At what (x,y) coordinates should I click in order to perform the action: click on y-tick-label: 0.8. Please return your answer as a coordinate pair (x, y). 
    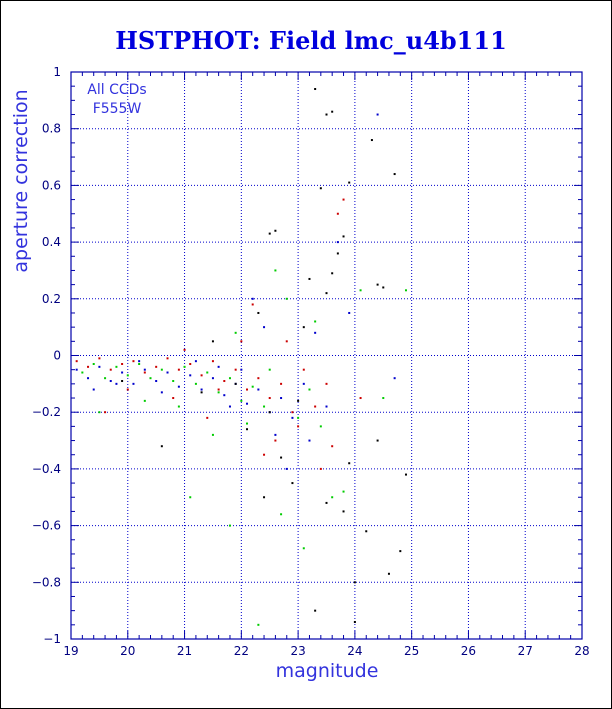
    Looking at the image, I should click on (51, 129).